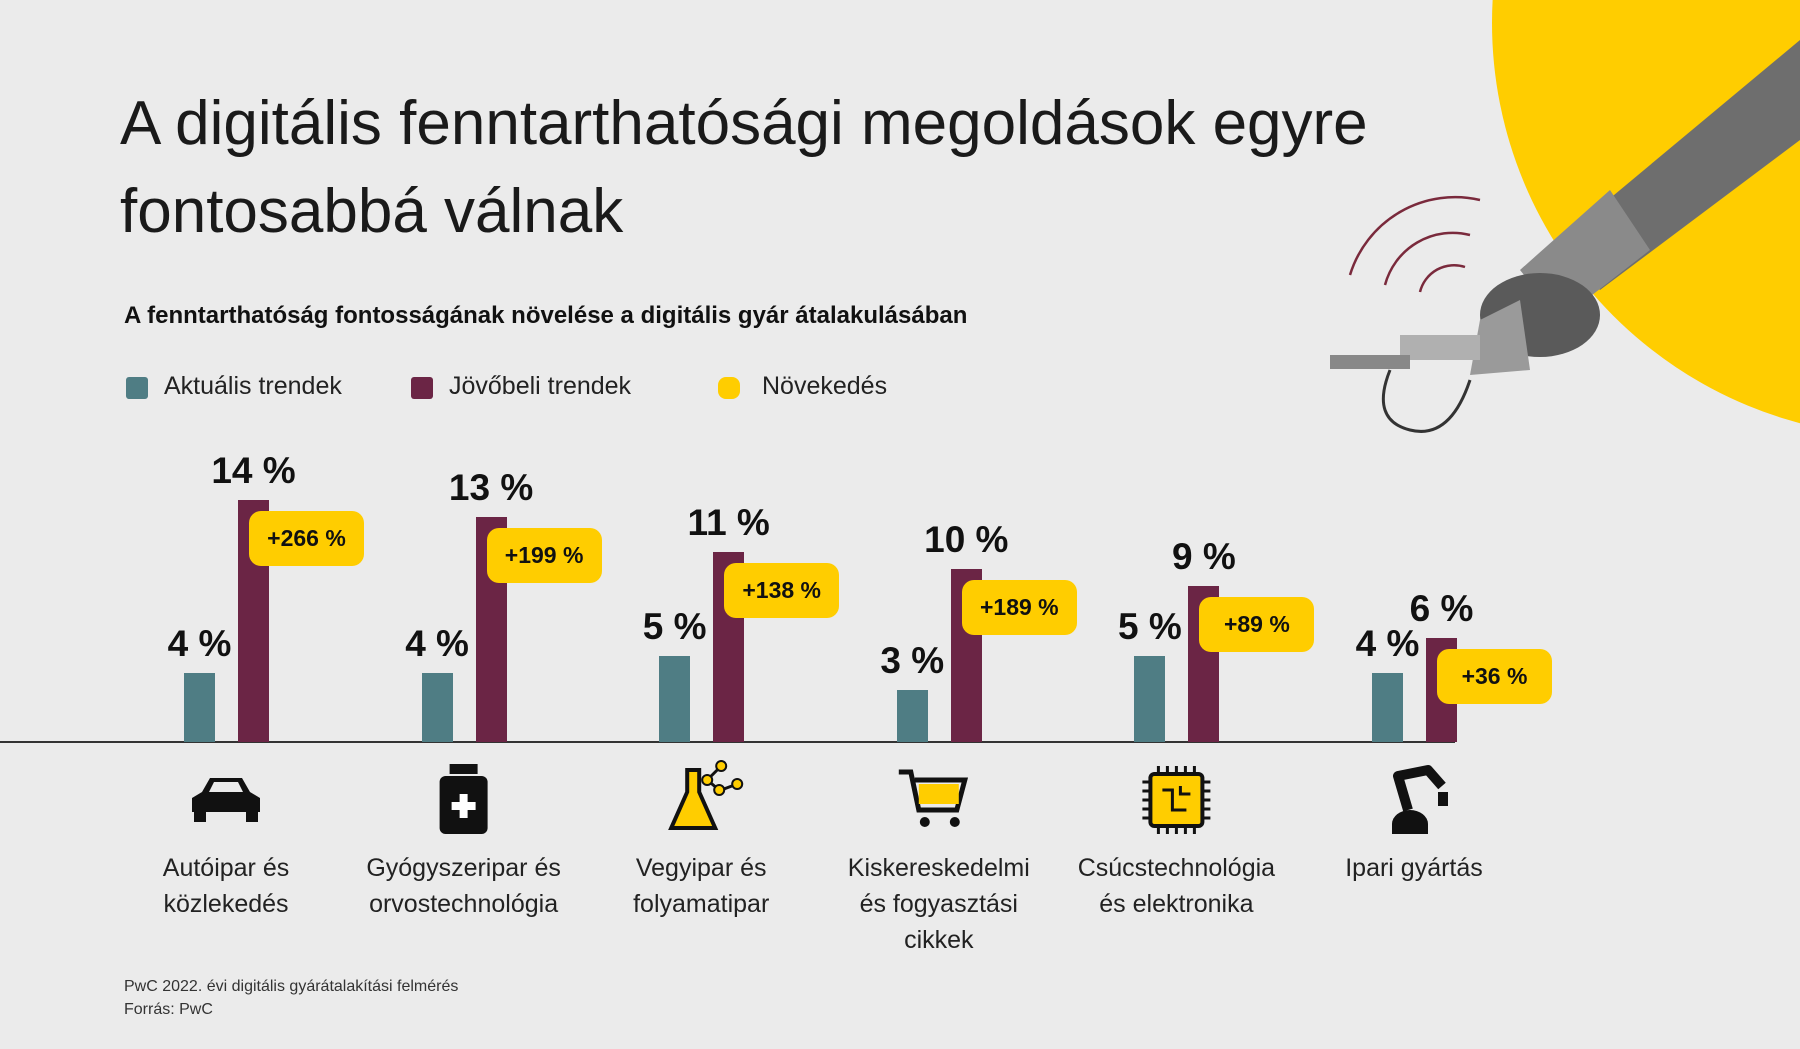  Describe the element at coordinates (1176, 886) in the screenshot. I see `x-tick-label: Csúcstechnológia és elektronika` at that location.